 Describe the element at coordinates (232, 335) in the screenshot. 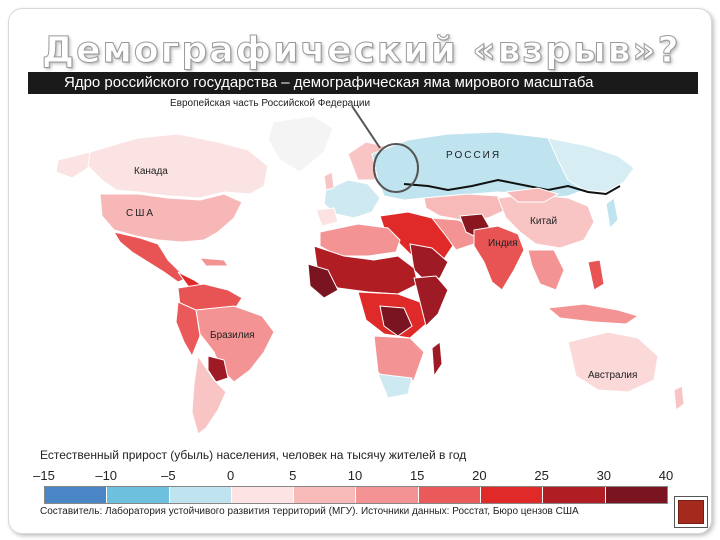

I see `label-brazil: Бразилия` at that location.